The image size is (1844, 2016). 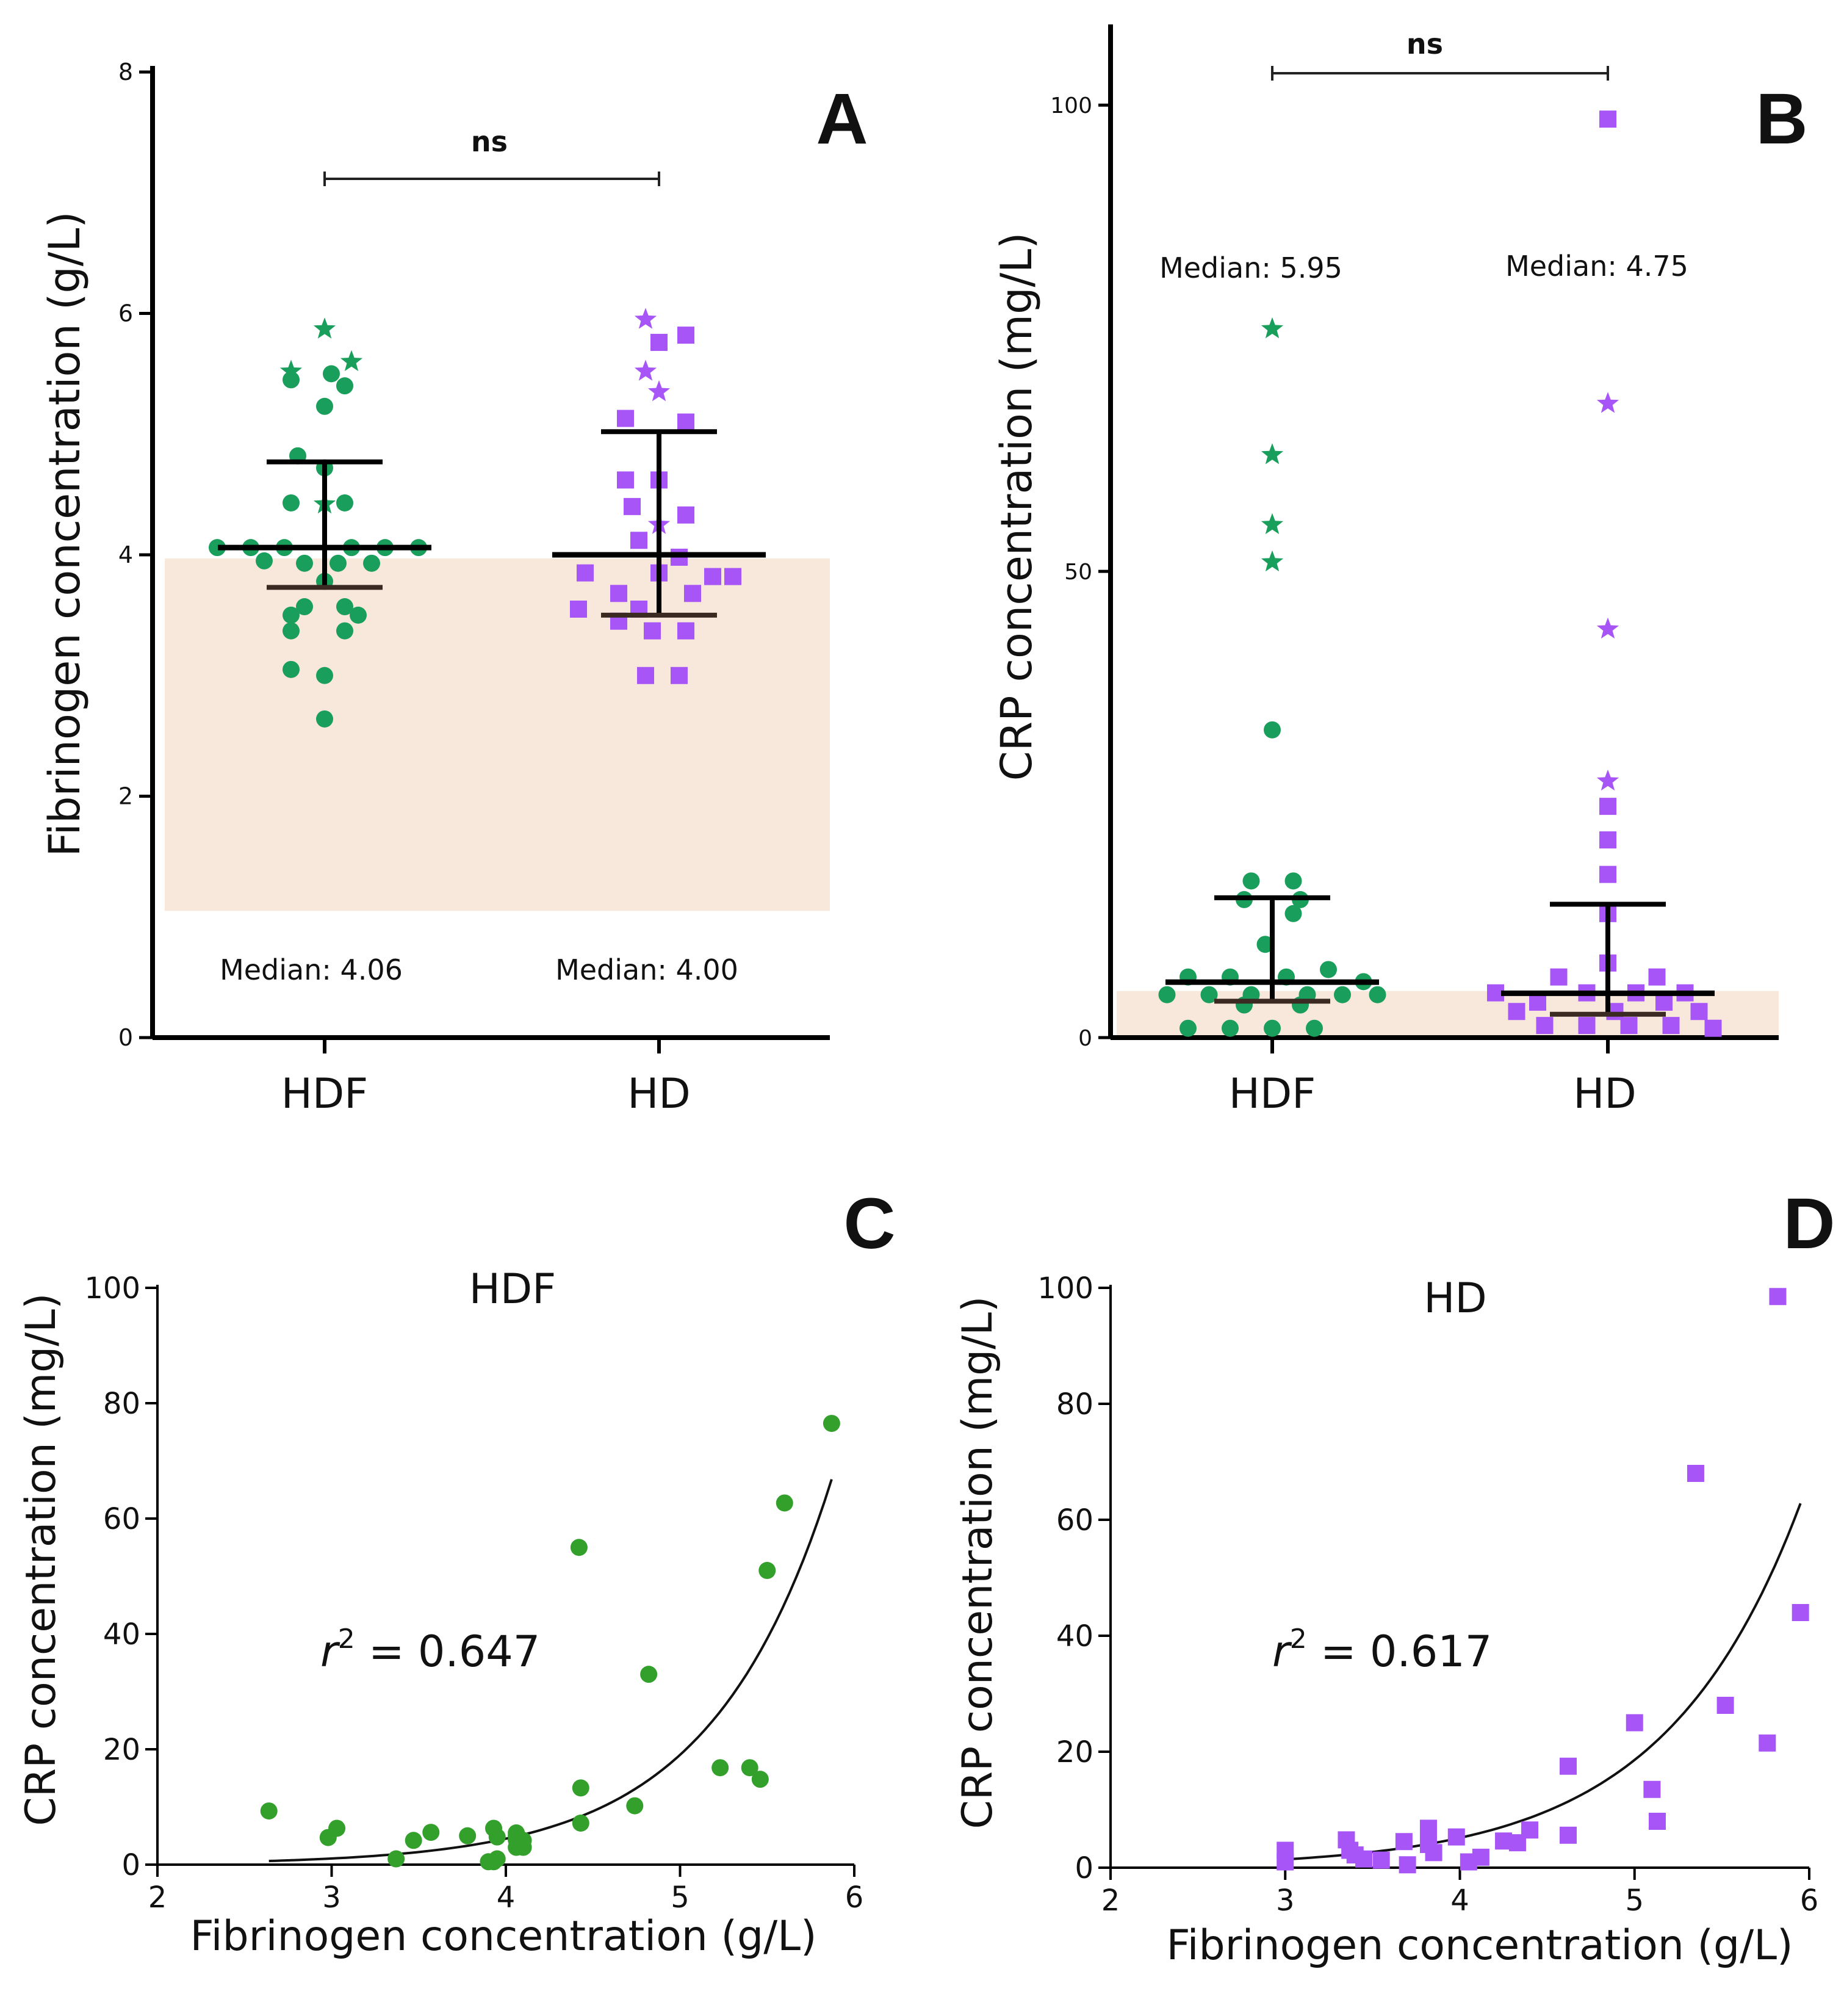 I want to click on panel-c-title: HDF, so click(x=512, y=1289).